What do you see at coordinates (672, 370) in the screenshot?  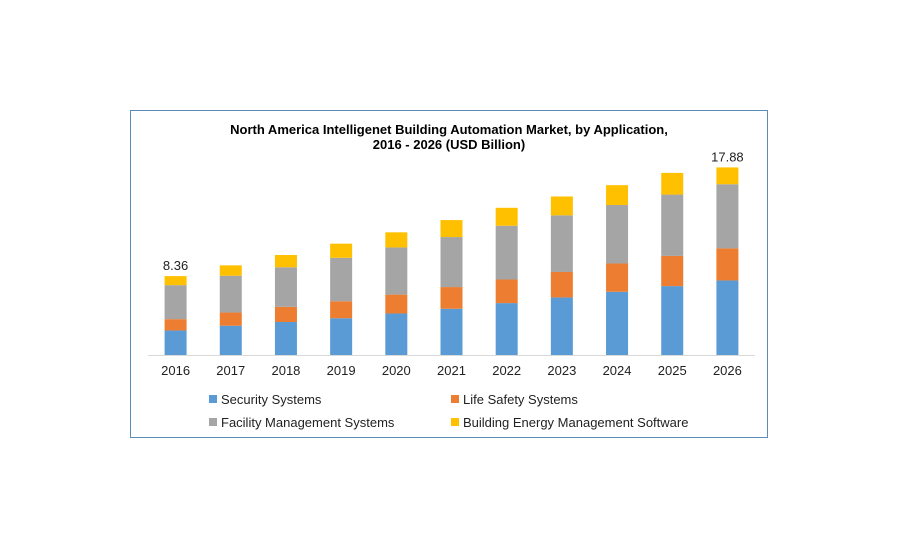 I see `x-tick-label: 2025` at bounding box center [672, 370].